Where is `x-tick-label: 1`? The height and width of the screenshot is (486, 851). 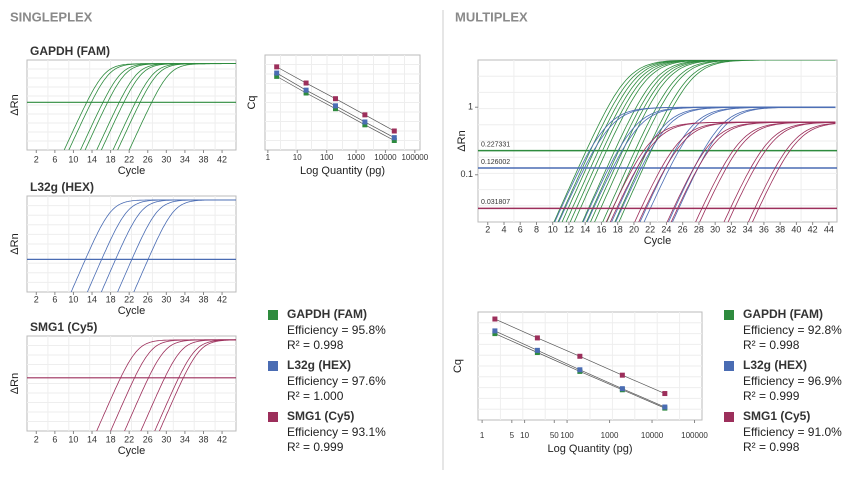 x-tick-label: 1 is located at coordinates (482, 435).